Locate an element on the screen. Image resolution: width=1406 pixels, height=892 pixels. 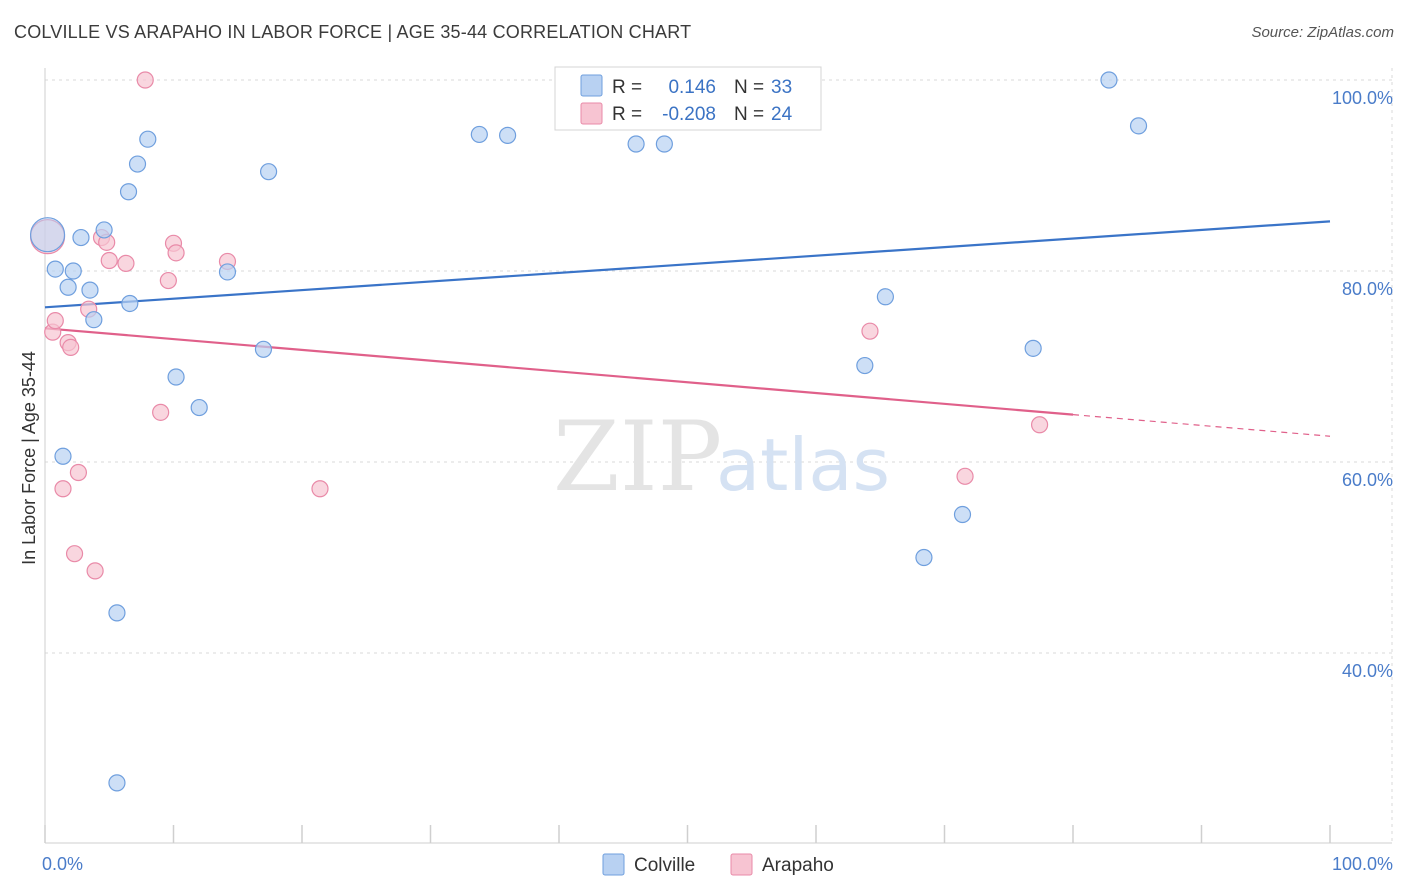
arapaho-n-label: N = is located at coordinates (749, 114).